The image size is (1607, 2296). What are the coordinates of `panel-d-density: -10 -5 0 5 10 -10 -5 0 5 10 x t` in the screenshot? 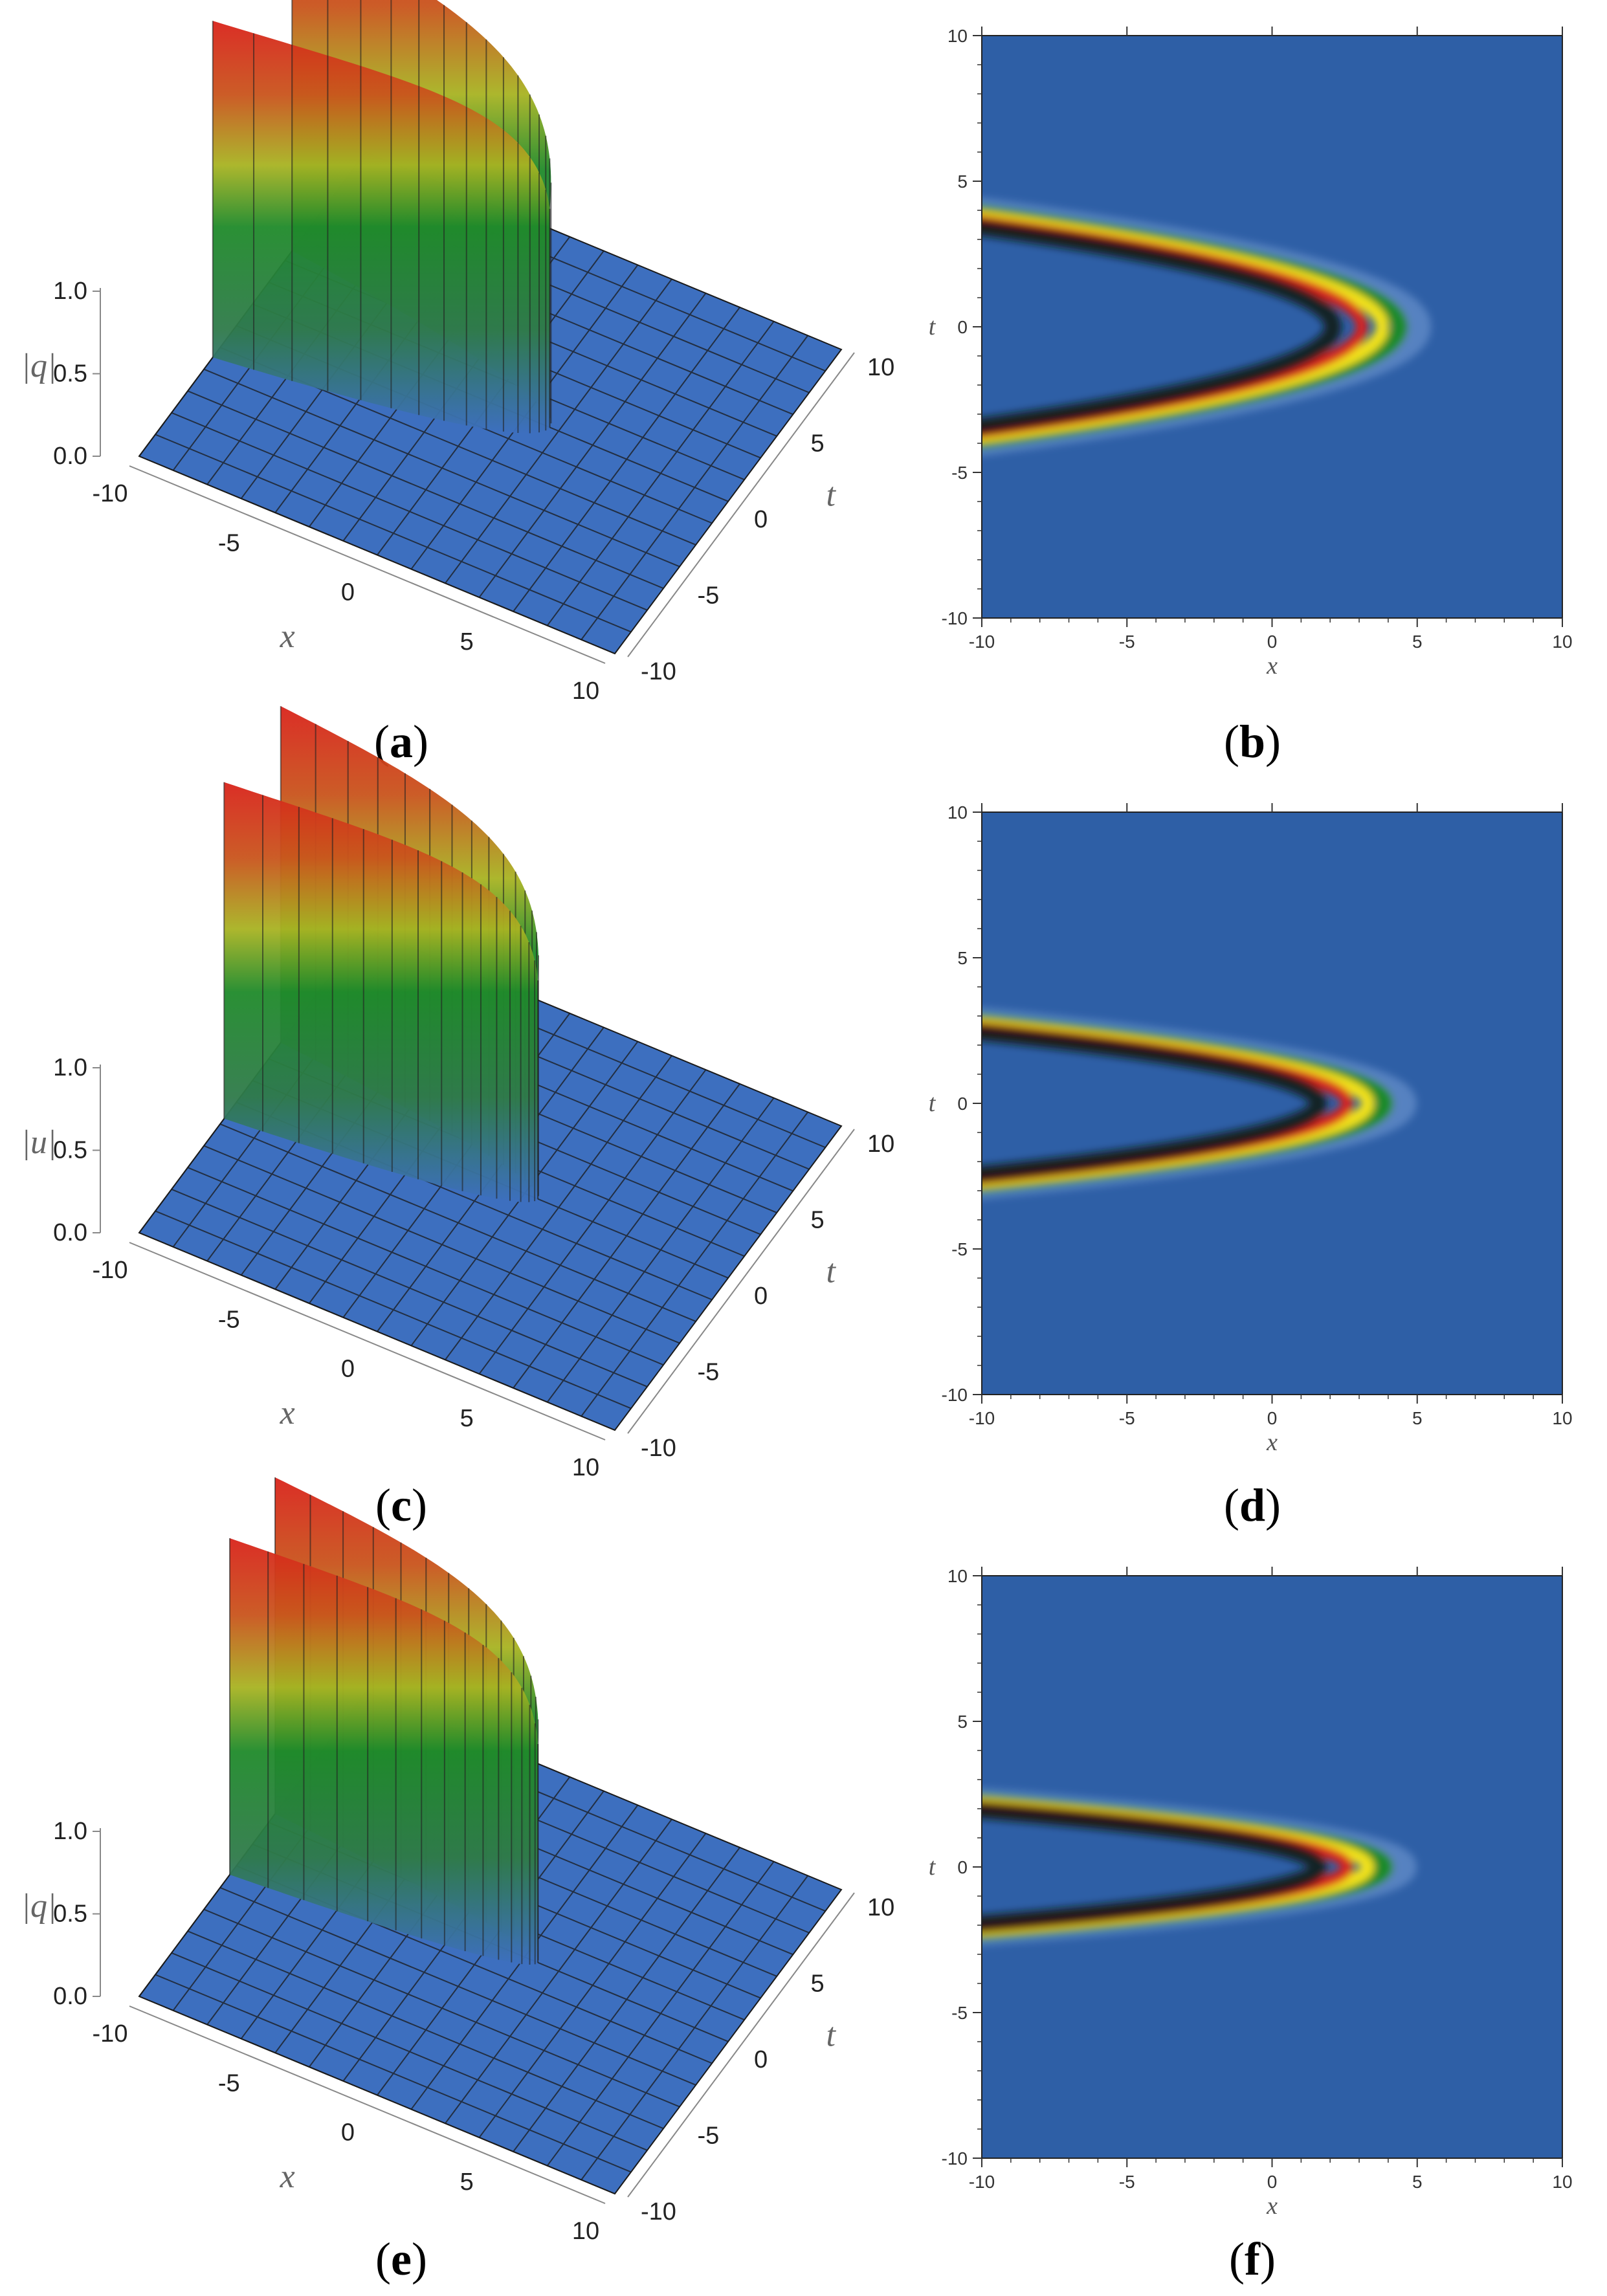 It's located at (1250, 1126).